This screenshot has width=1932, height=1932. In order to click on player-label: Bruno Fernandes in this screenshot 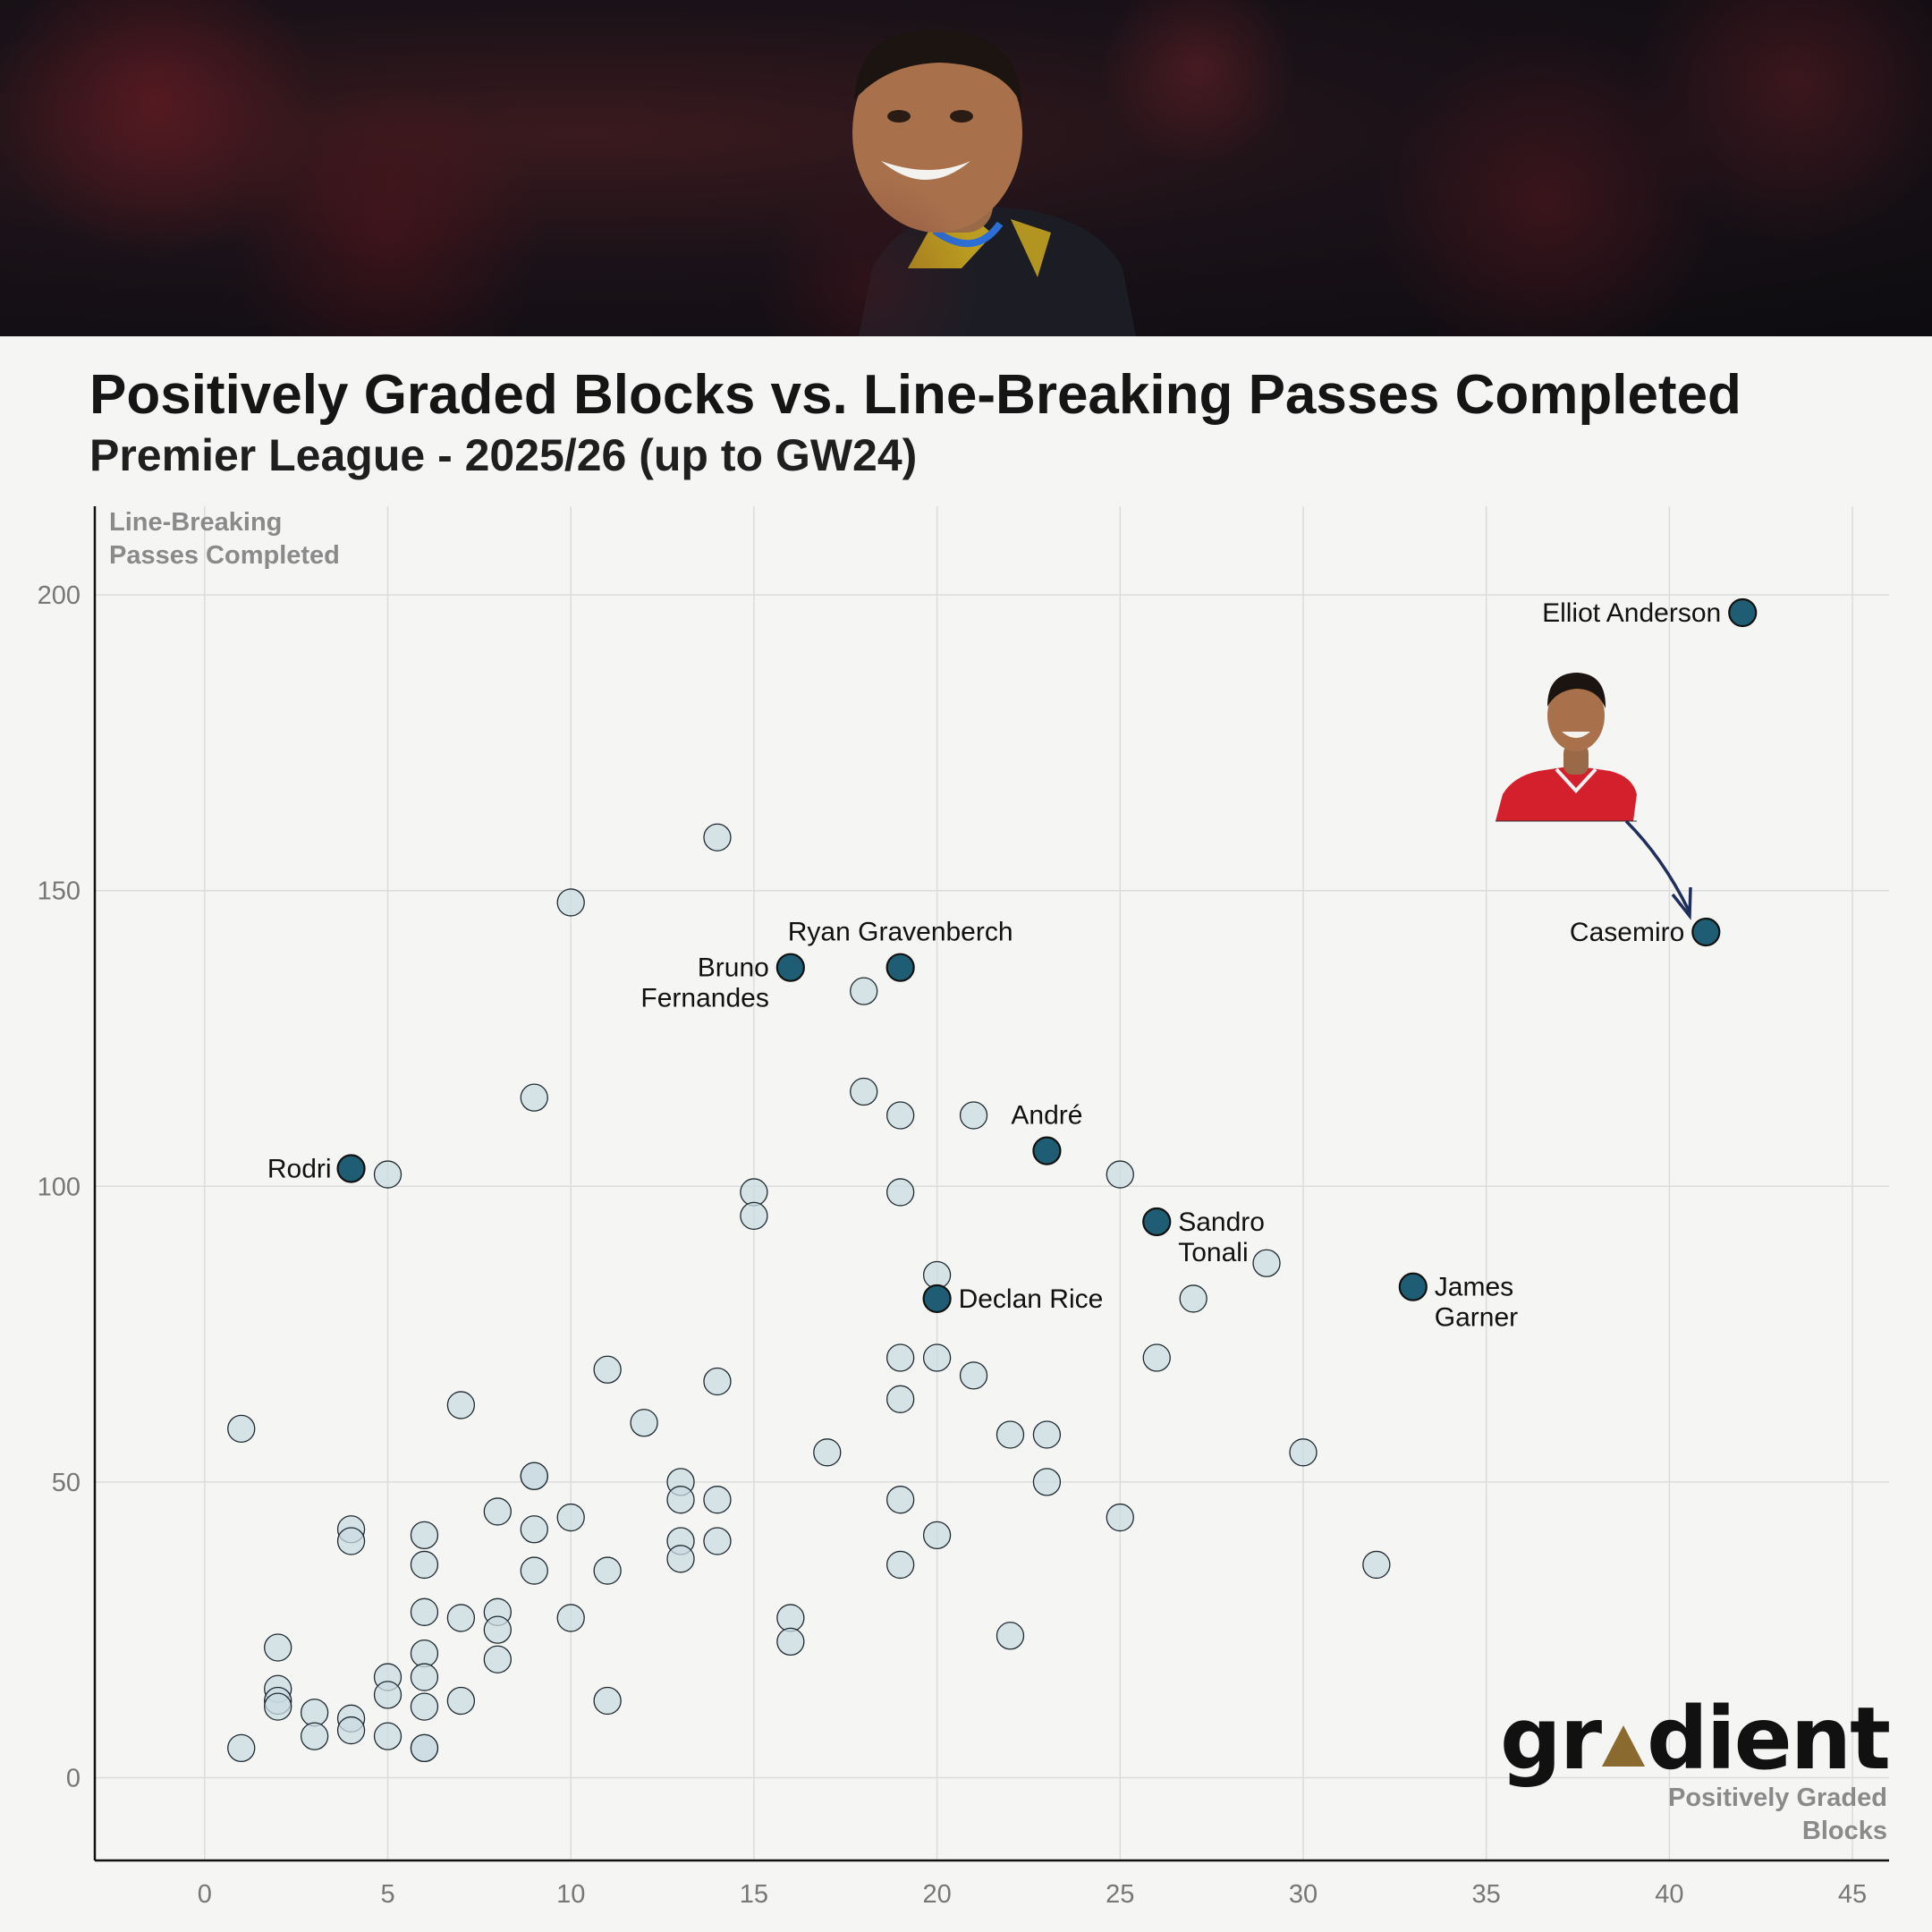, I will do `click(704, 983)`.